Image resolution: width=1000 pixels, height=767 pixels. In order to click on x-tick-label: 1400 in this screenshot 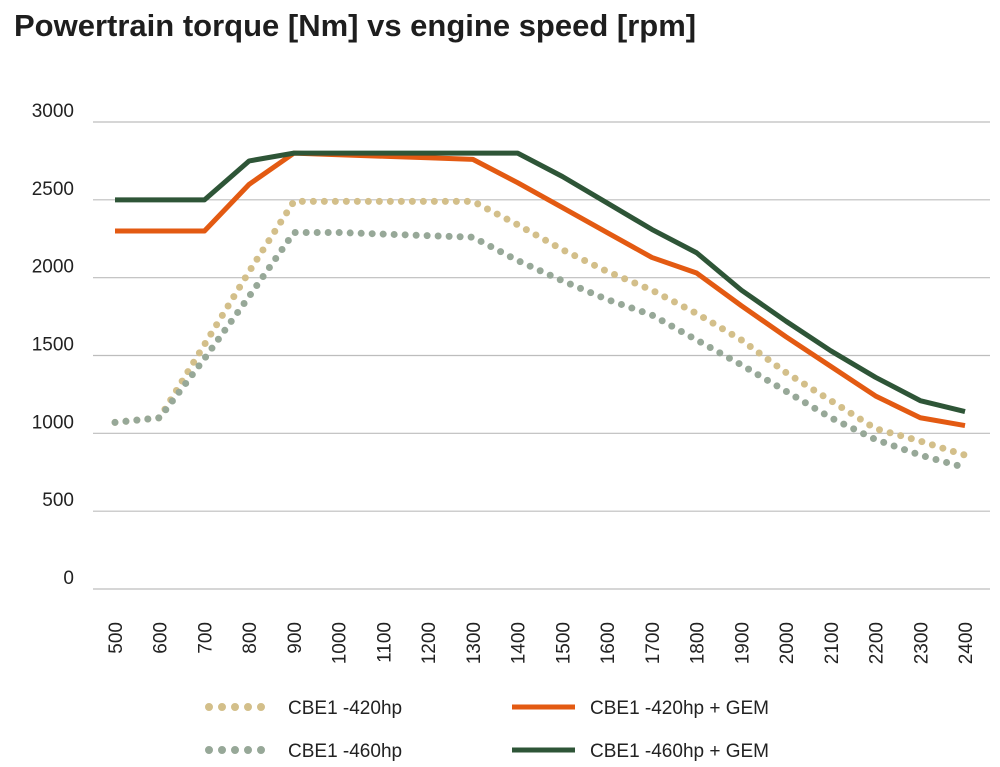, I will do `click(519, 643)`.